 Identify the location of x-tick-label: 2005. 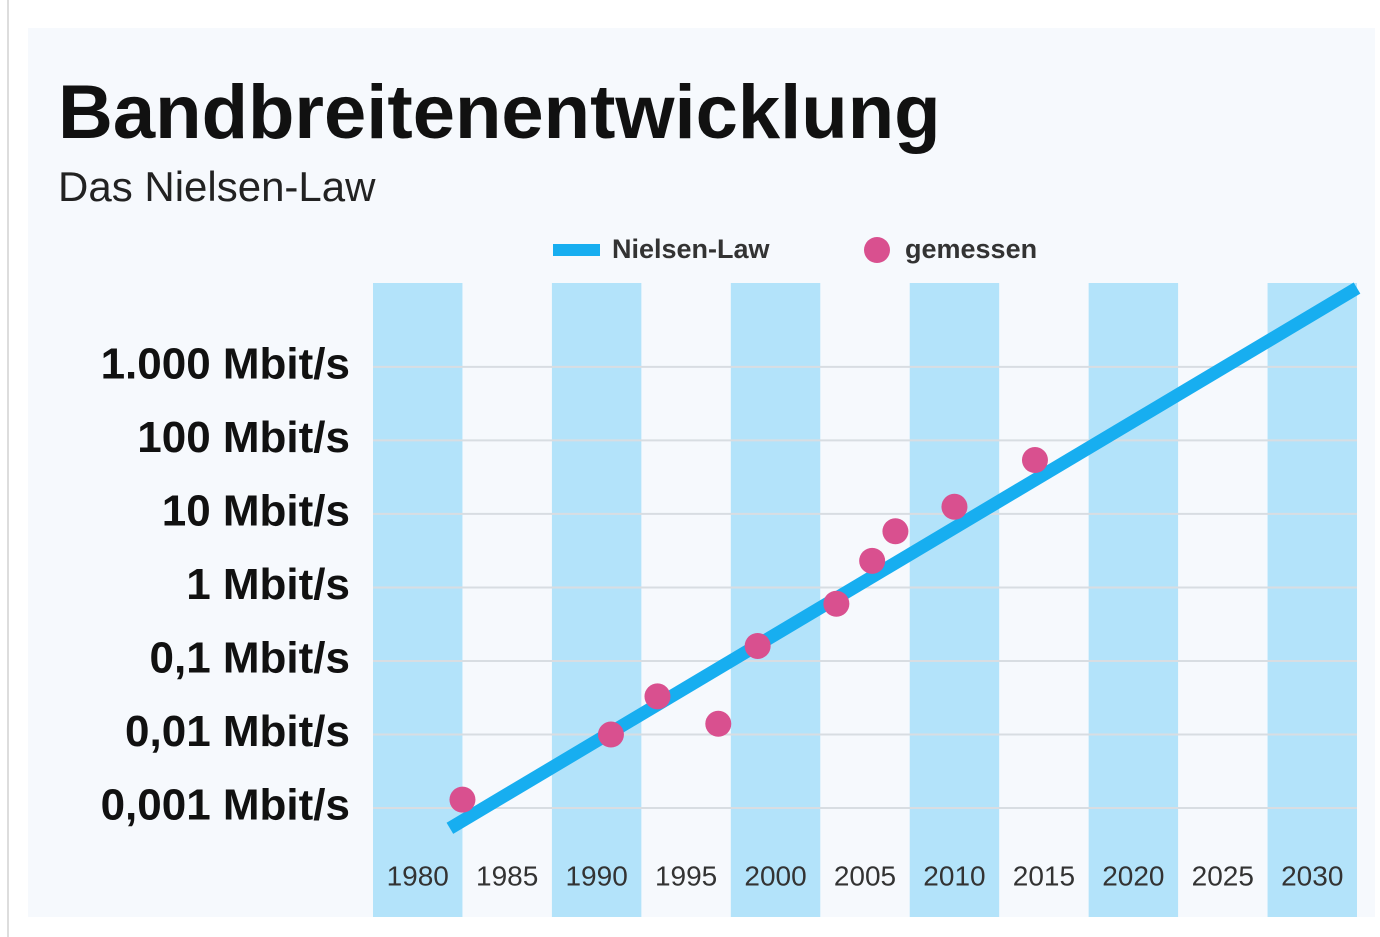
(865, 875).